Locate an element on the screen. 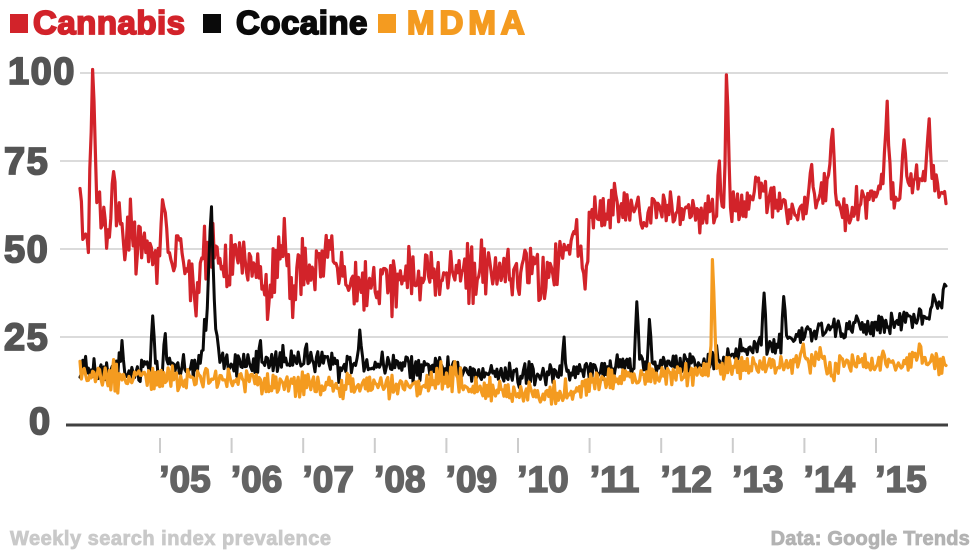  svg-text: MDMA is located at coordinates (468, 22).